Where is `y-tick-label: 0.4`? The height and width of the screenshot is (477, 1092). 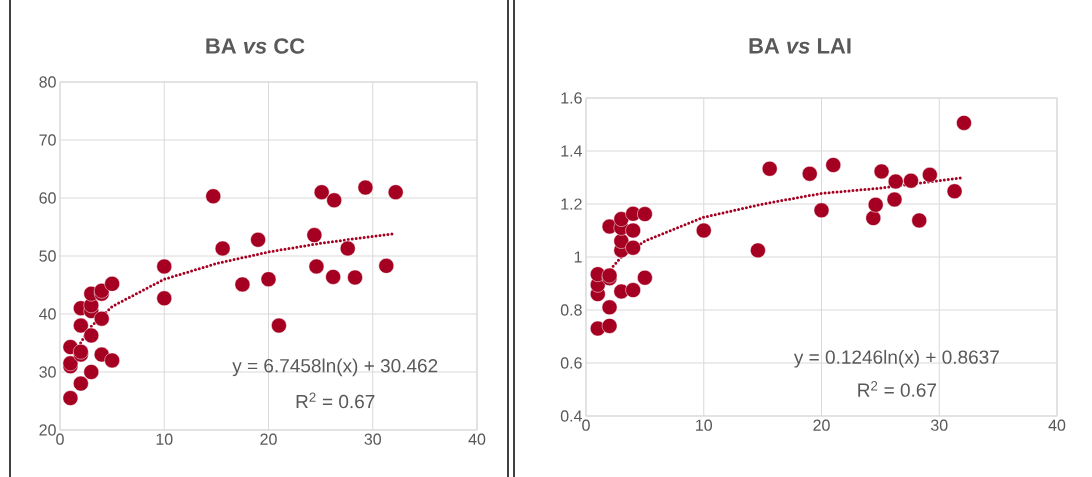
y-tick-label: 0.4 is located at coordinates (571, 416).